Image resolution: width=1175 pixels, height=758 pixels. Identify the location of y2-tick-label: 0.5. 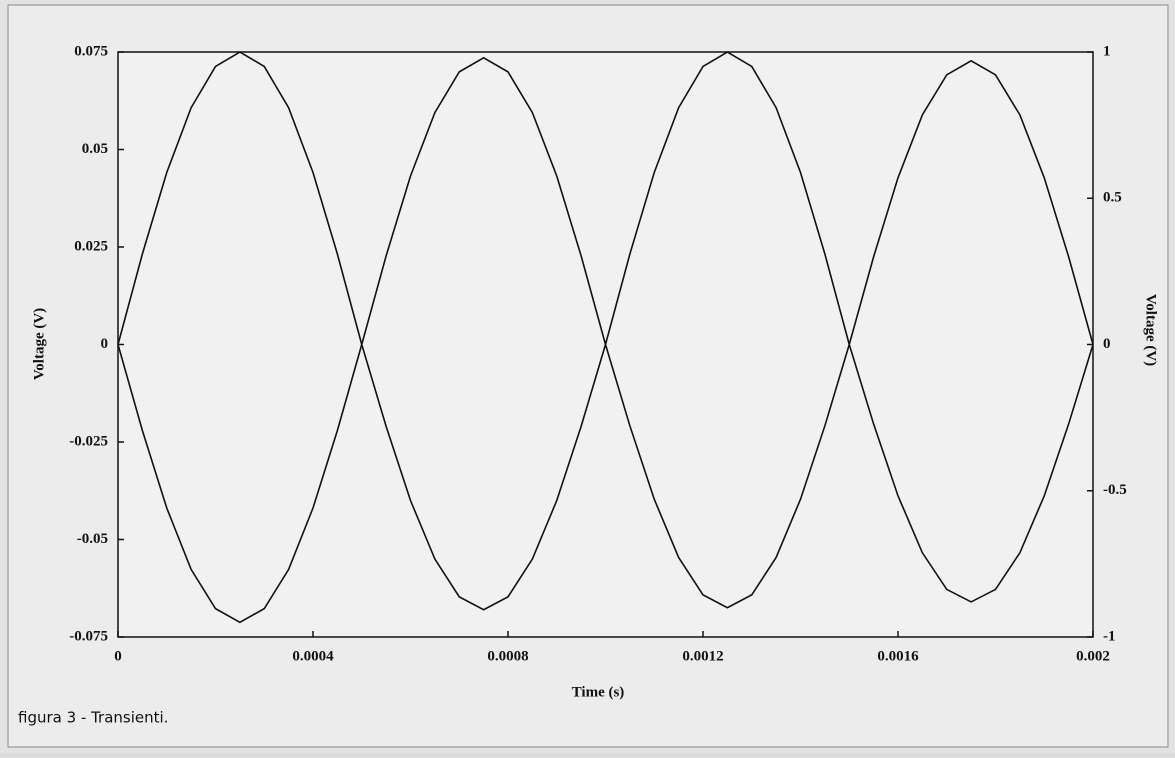
(1112, 198).